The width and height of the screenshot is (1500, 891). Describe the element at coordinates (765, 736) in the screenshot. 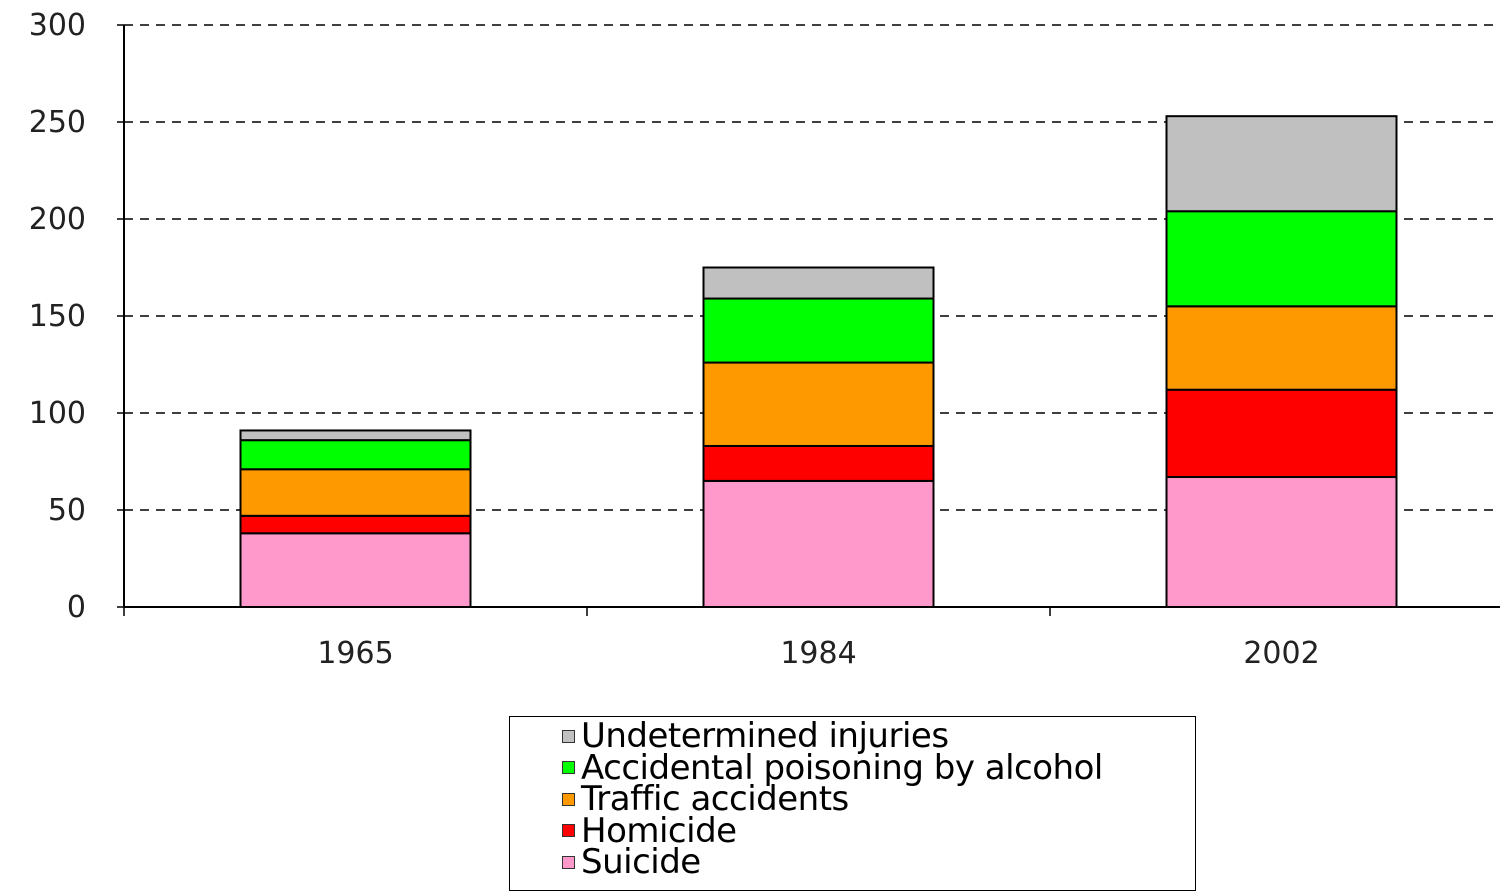

I see `legend-label: Undetermined injuries` at that location.